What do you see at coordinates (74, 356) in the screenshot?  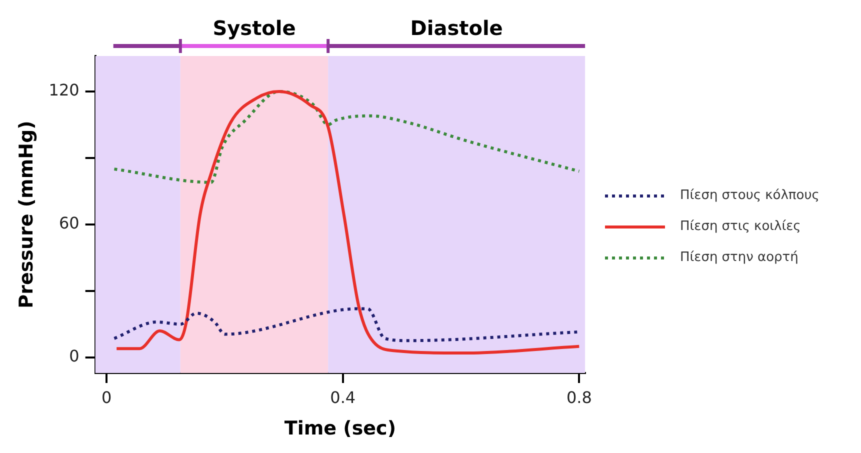 I see `y-tick-label: 0` at bounding box center [74, 356].